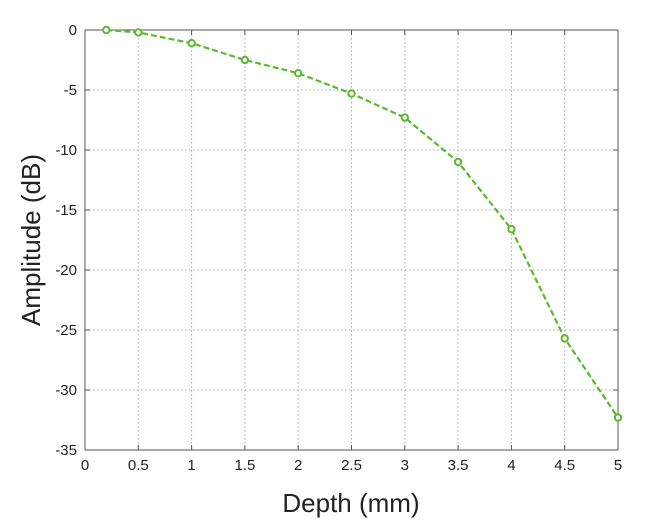 The height and width of the screenshot is (531, 672). What do you see at coordinates (618, 465) in the screenshot?
I see `x-tick-label: 5` at bounding box center [618, 465].